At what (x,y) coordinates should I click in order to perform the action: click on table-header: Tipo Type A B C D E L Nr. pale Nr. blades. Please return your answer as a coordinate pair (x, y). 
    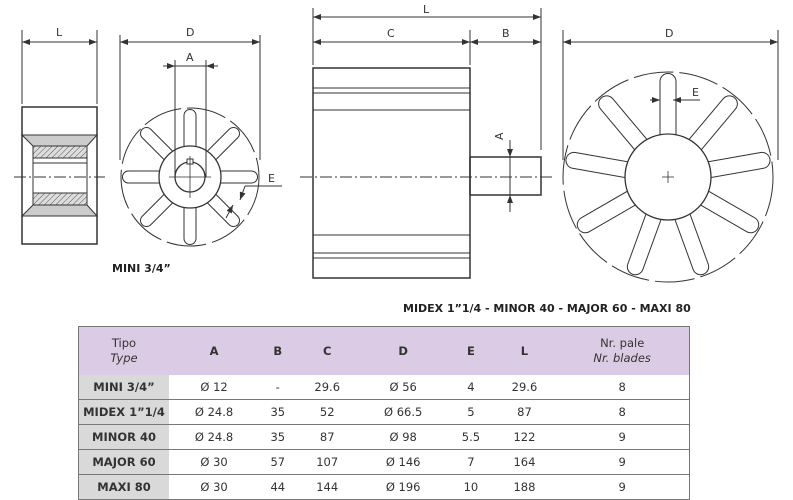
    Looking at the image, I should click on (384, 350).